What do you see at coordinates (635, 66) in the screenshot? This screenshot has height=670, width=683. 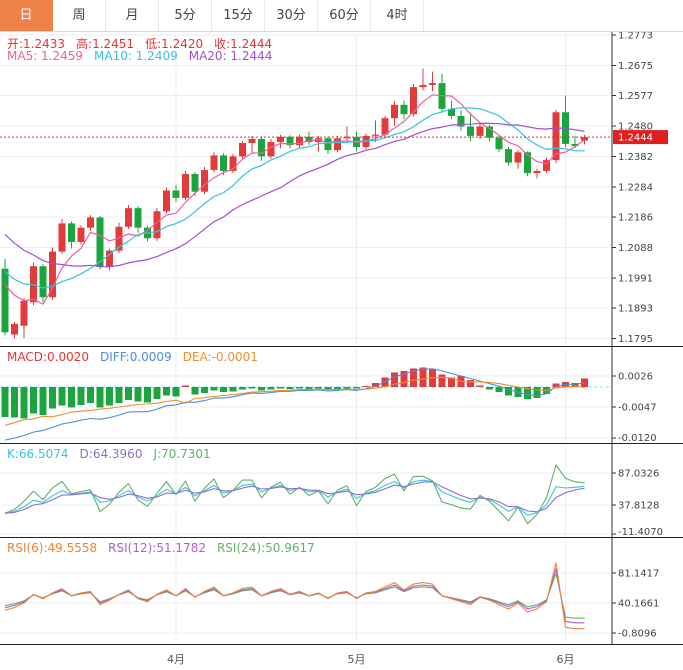 I see `svg-text: 1.2675` at bounding box center [635, 66].